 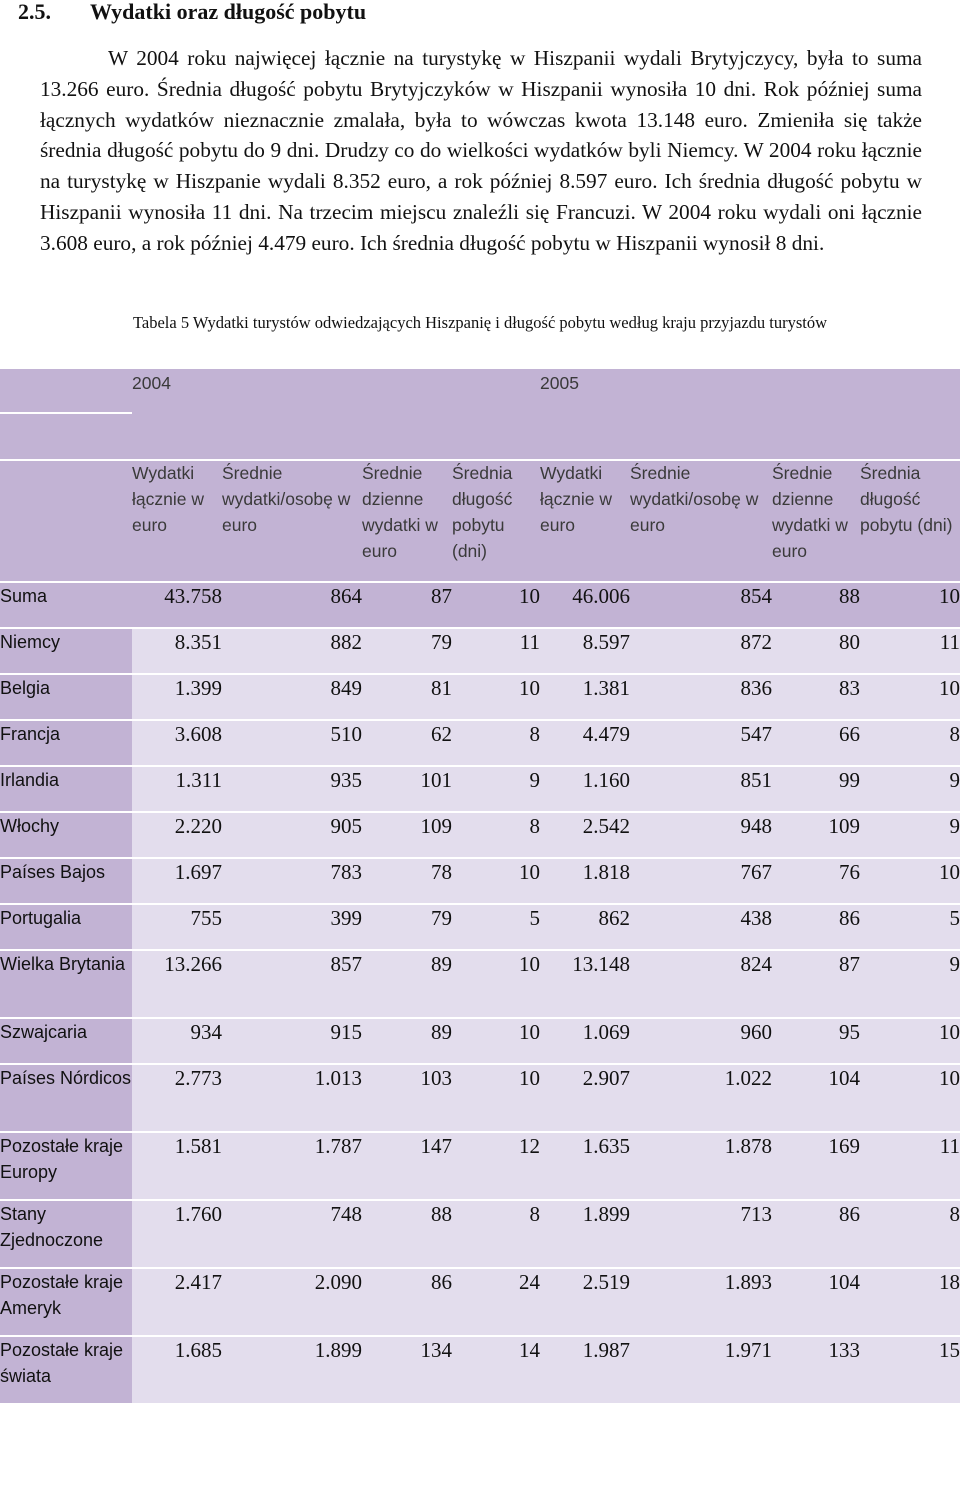 I want to click on value-cell: 851, so click(x=701, y=789).